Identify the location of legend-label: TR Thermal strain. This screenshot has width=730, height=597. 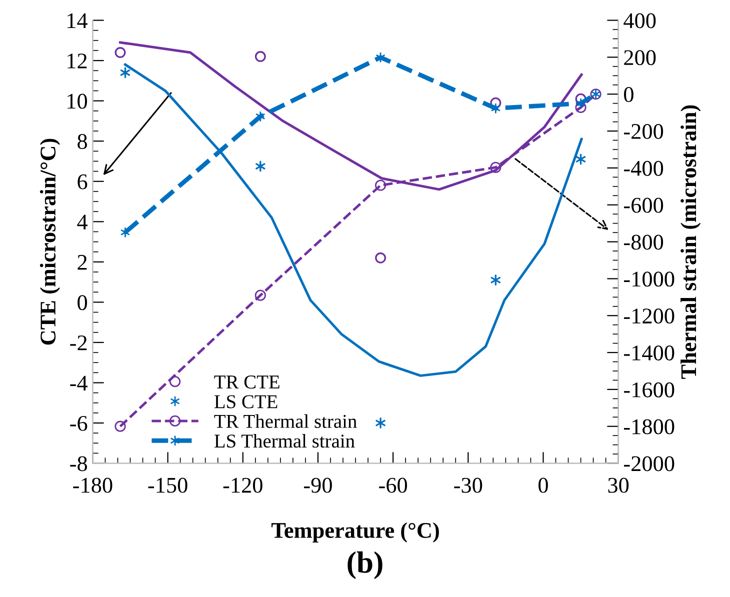
(285, 421).